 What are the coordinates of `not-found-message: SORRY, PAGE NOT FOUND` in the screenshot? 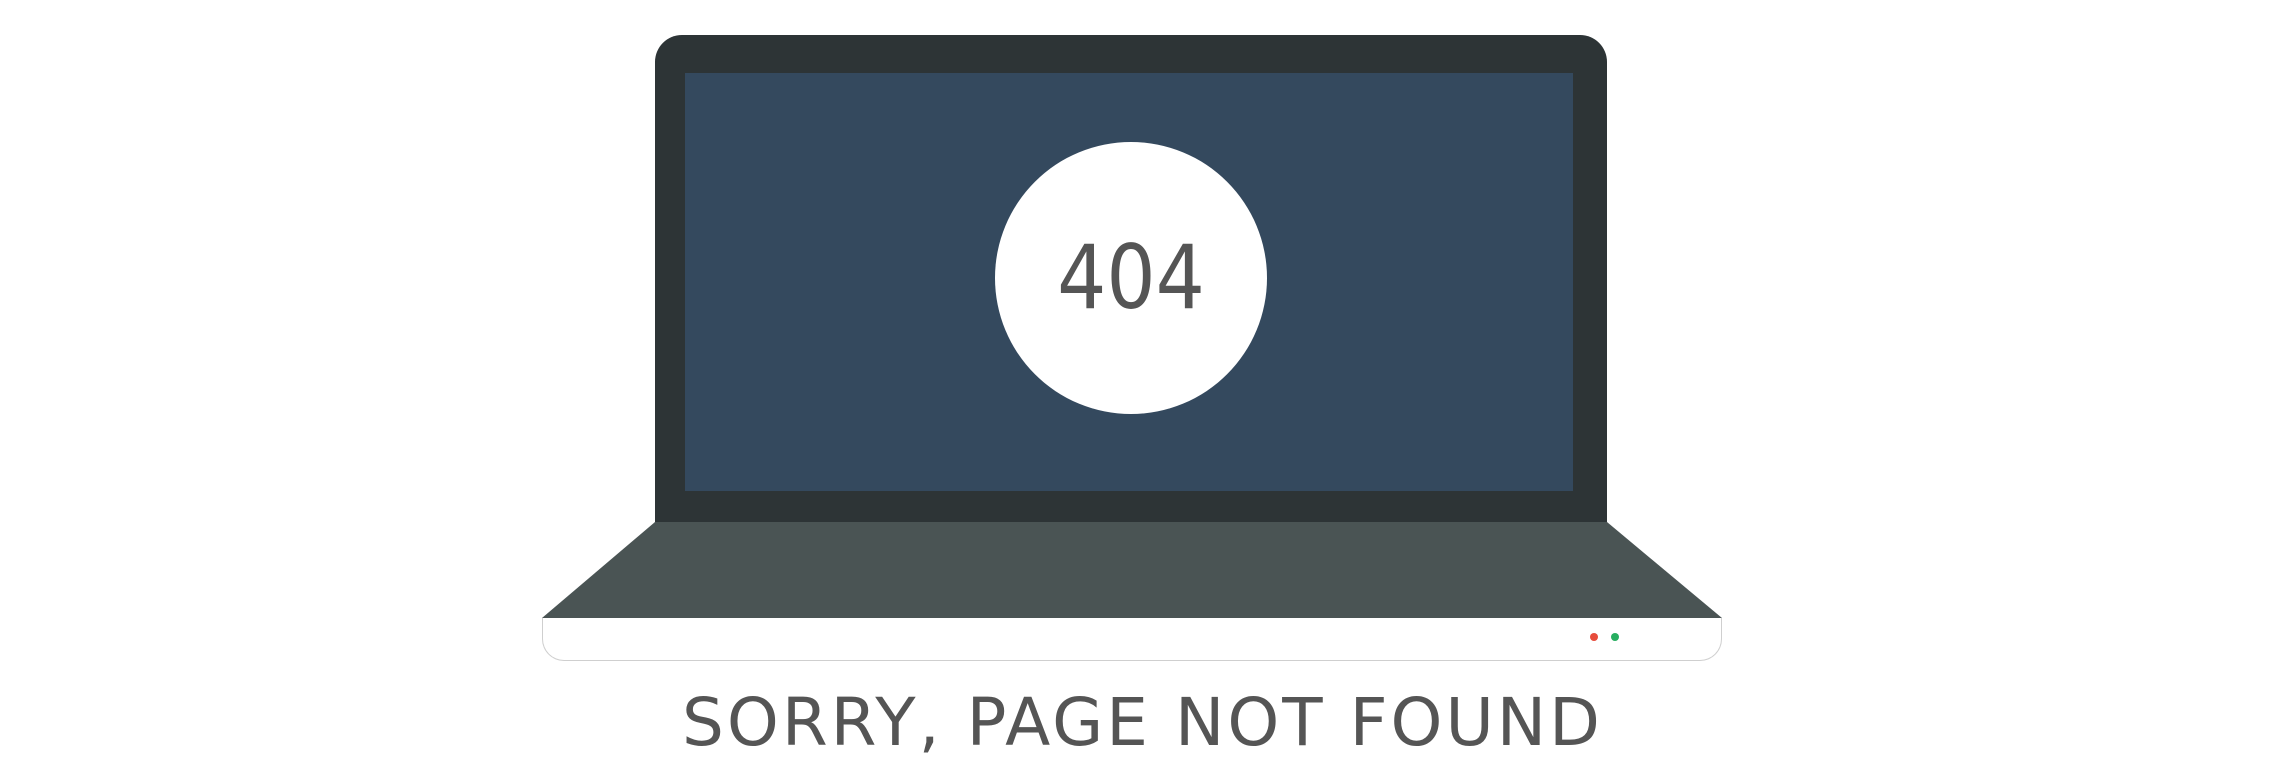 It's located at (1142, 722).